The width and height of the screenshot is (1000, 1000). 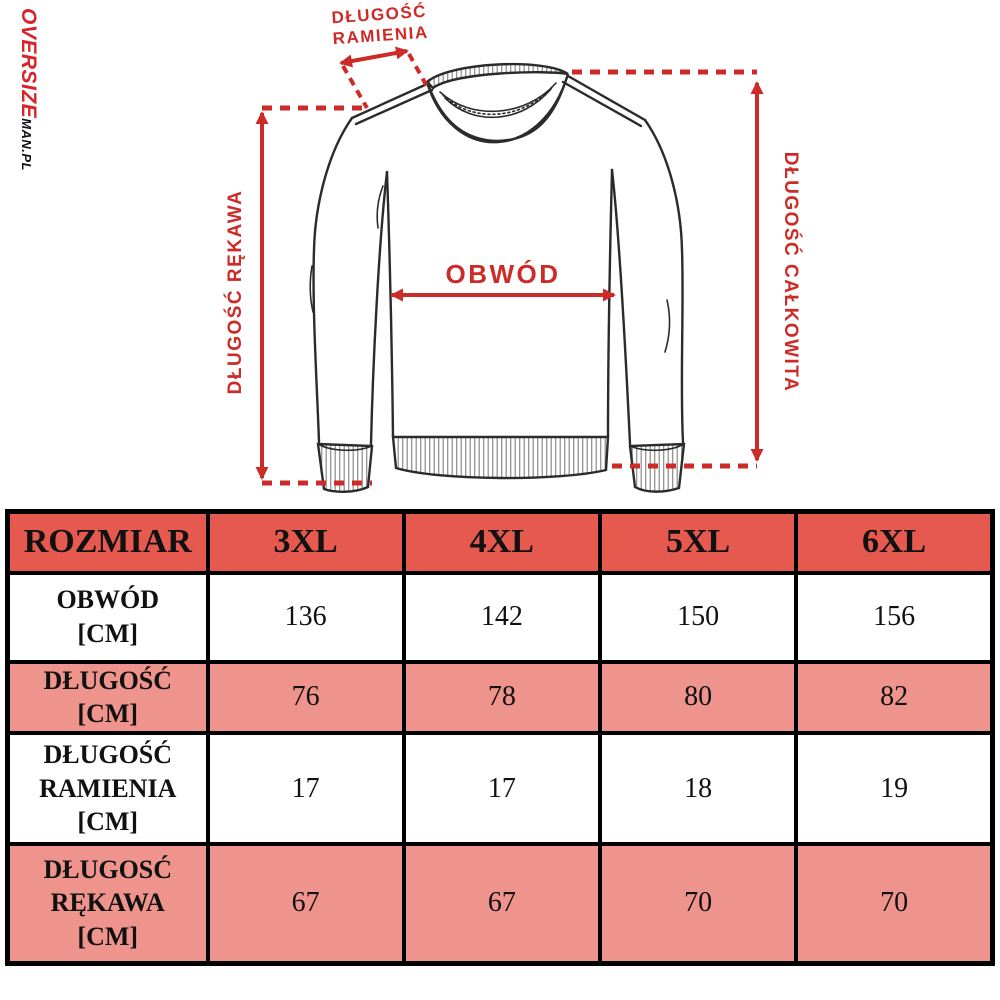 What do you see at coordinates (698, 542) in the screenshot?
I see `header-5xl: 5XL` at bounding box center [698, 542].